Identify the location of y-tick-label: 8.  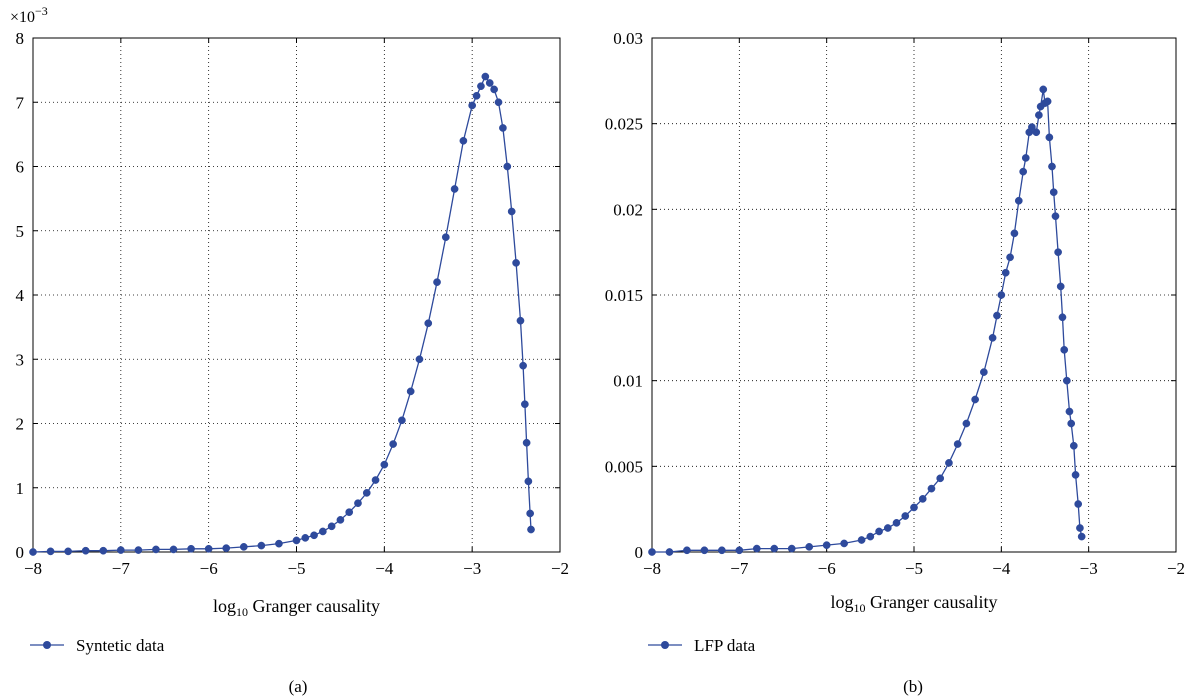
(20, 38).